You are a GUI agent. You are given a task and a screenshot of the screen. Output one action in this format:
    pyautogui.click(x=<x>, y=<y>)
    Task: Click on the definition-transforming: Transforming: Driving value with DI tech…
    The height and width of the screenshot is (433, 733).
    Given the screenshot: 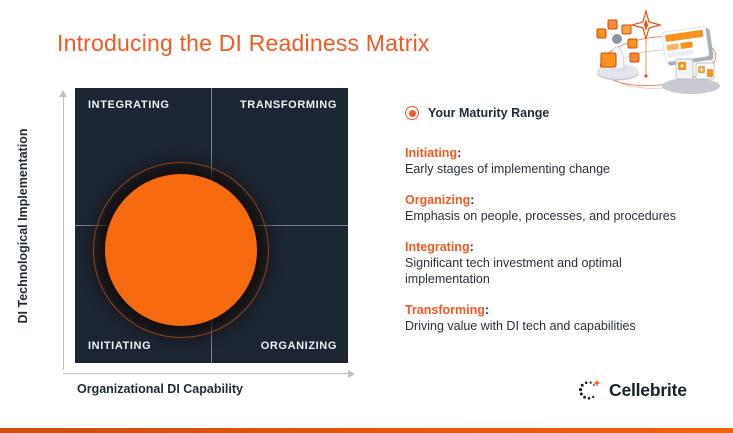 What is the action you would take?
    pyautogui.click(x=520, y=318)
    